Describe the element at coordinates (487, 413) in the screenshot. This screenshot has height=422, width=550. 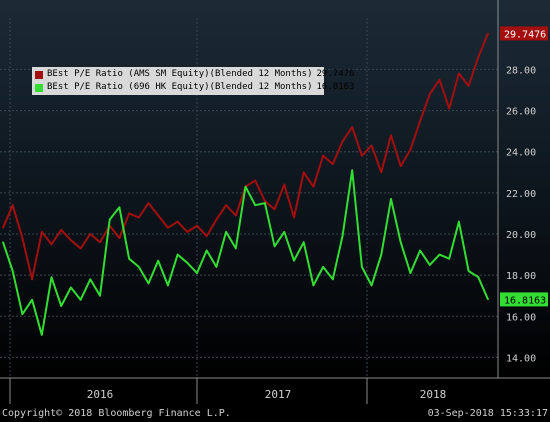
I see `timestamp-text: 03-Sep-2018 15:33:17` at that location.